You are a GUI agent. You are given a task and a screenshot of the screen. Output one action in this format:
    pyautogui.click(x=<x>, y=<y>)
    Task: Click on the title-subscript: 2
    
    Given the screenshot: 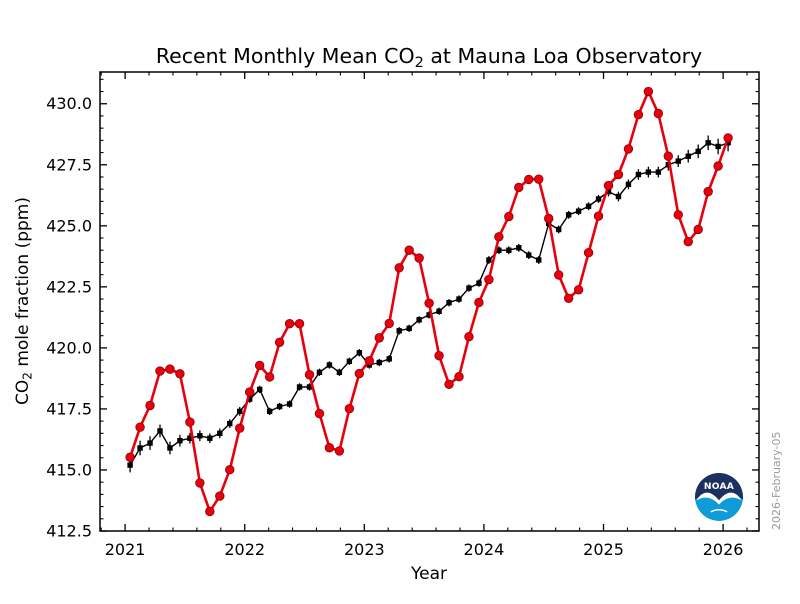 What is the action you would take?
    pyautogui.click(x=419, y=63)
    